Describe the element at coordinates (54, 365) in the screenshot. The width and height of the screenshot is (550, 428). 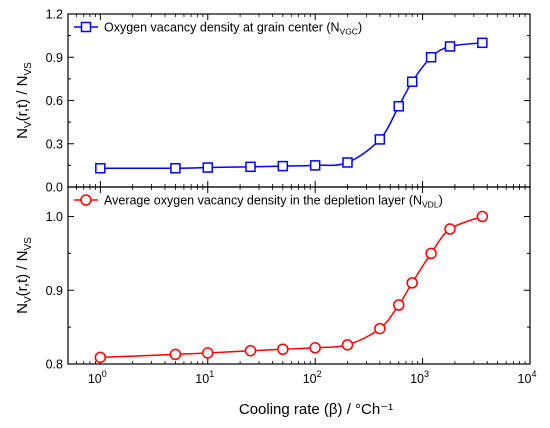
I see `y-tick-label: 0.8` at that location.